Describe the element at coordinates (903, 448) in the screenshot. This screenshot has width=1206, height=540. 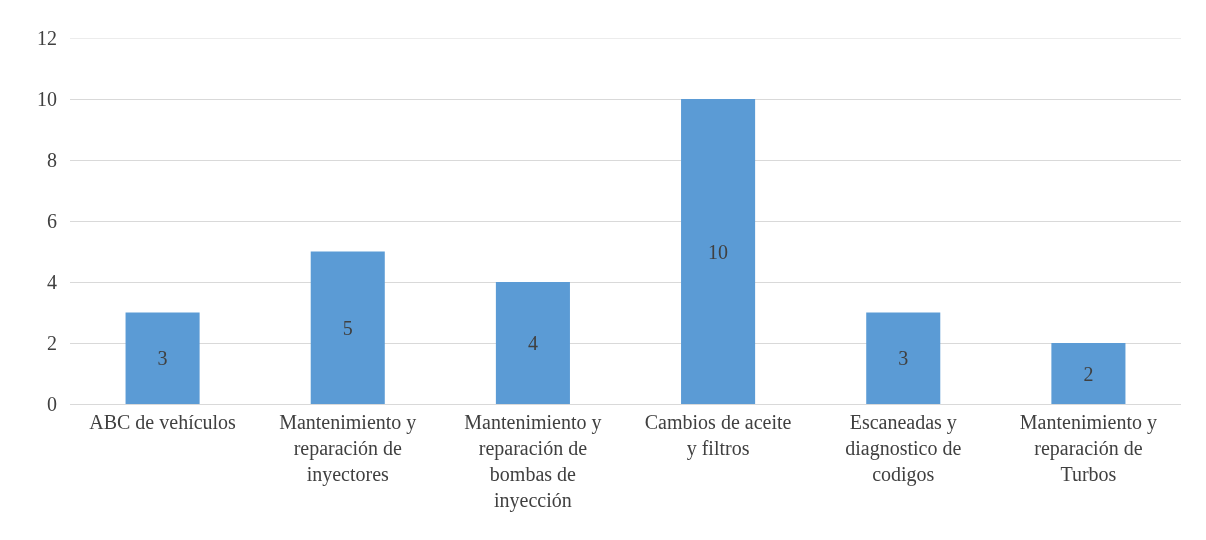
I see `x-tick-label: Escaneadas y diagnostico de codigos` at that location.